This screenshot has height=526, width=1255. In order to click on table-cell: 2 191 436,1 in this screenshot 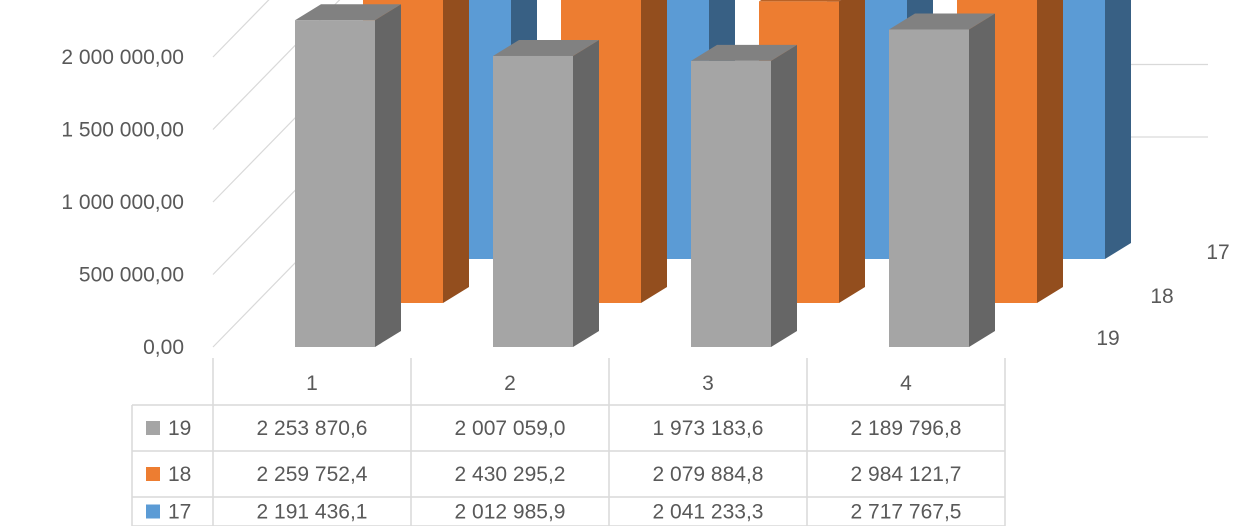, I will do `click(312, 512)`.